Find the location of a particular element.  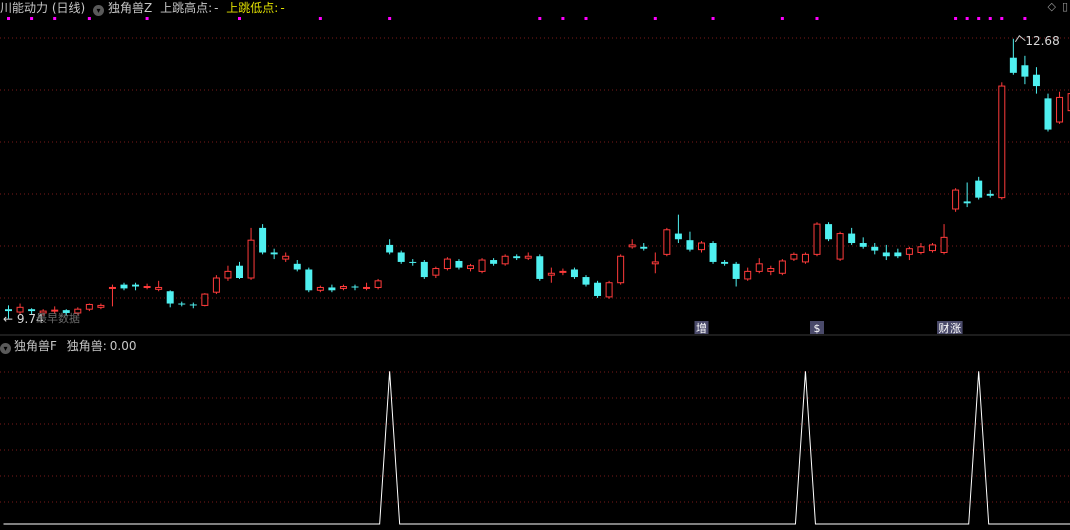

sub-indicator-name: 独角兽F is located at coordinates (35, 346).